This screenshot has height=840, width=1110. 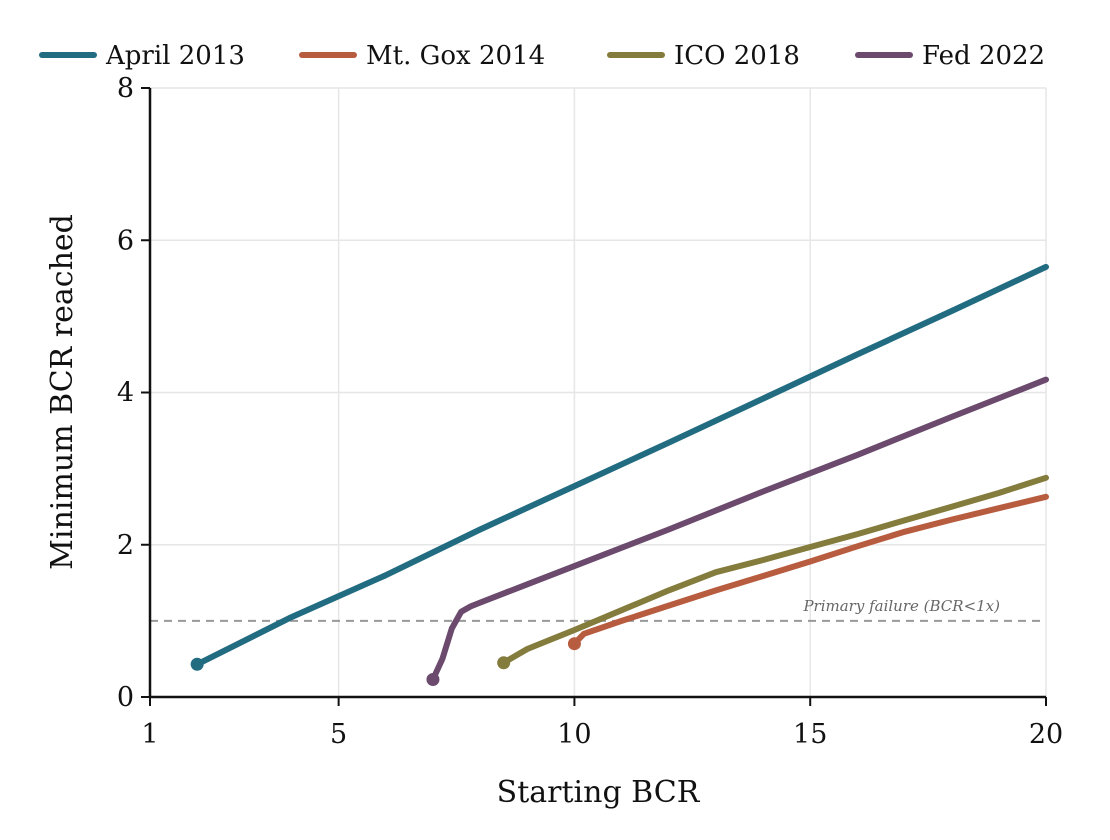 I want to click on series-start-point-fed-2022, so click(x=433, y=679).